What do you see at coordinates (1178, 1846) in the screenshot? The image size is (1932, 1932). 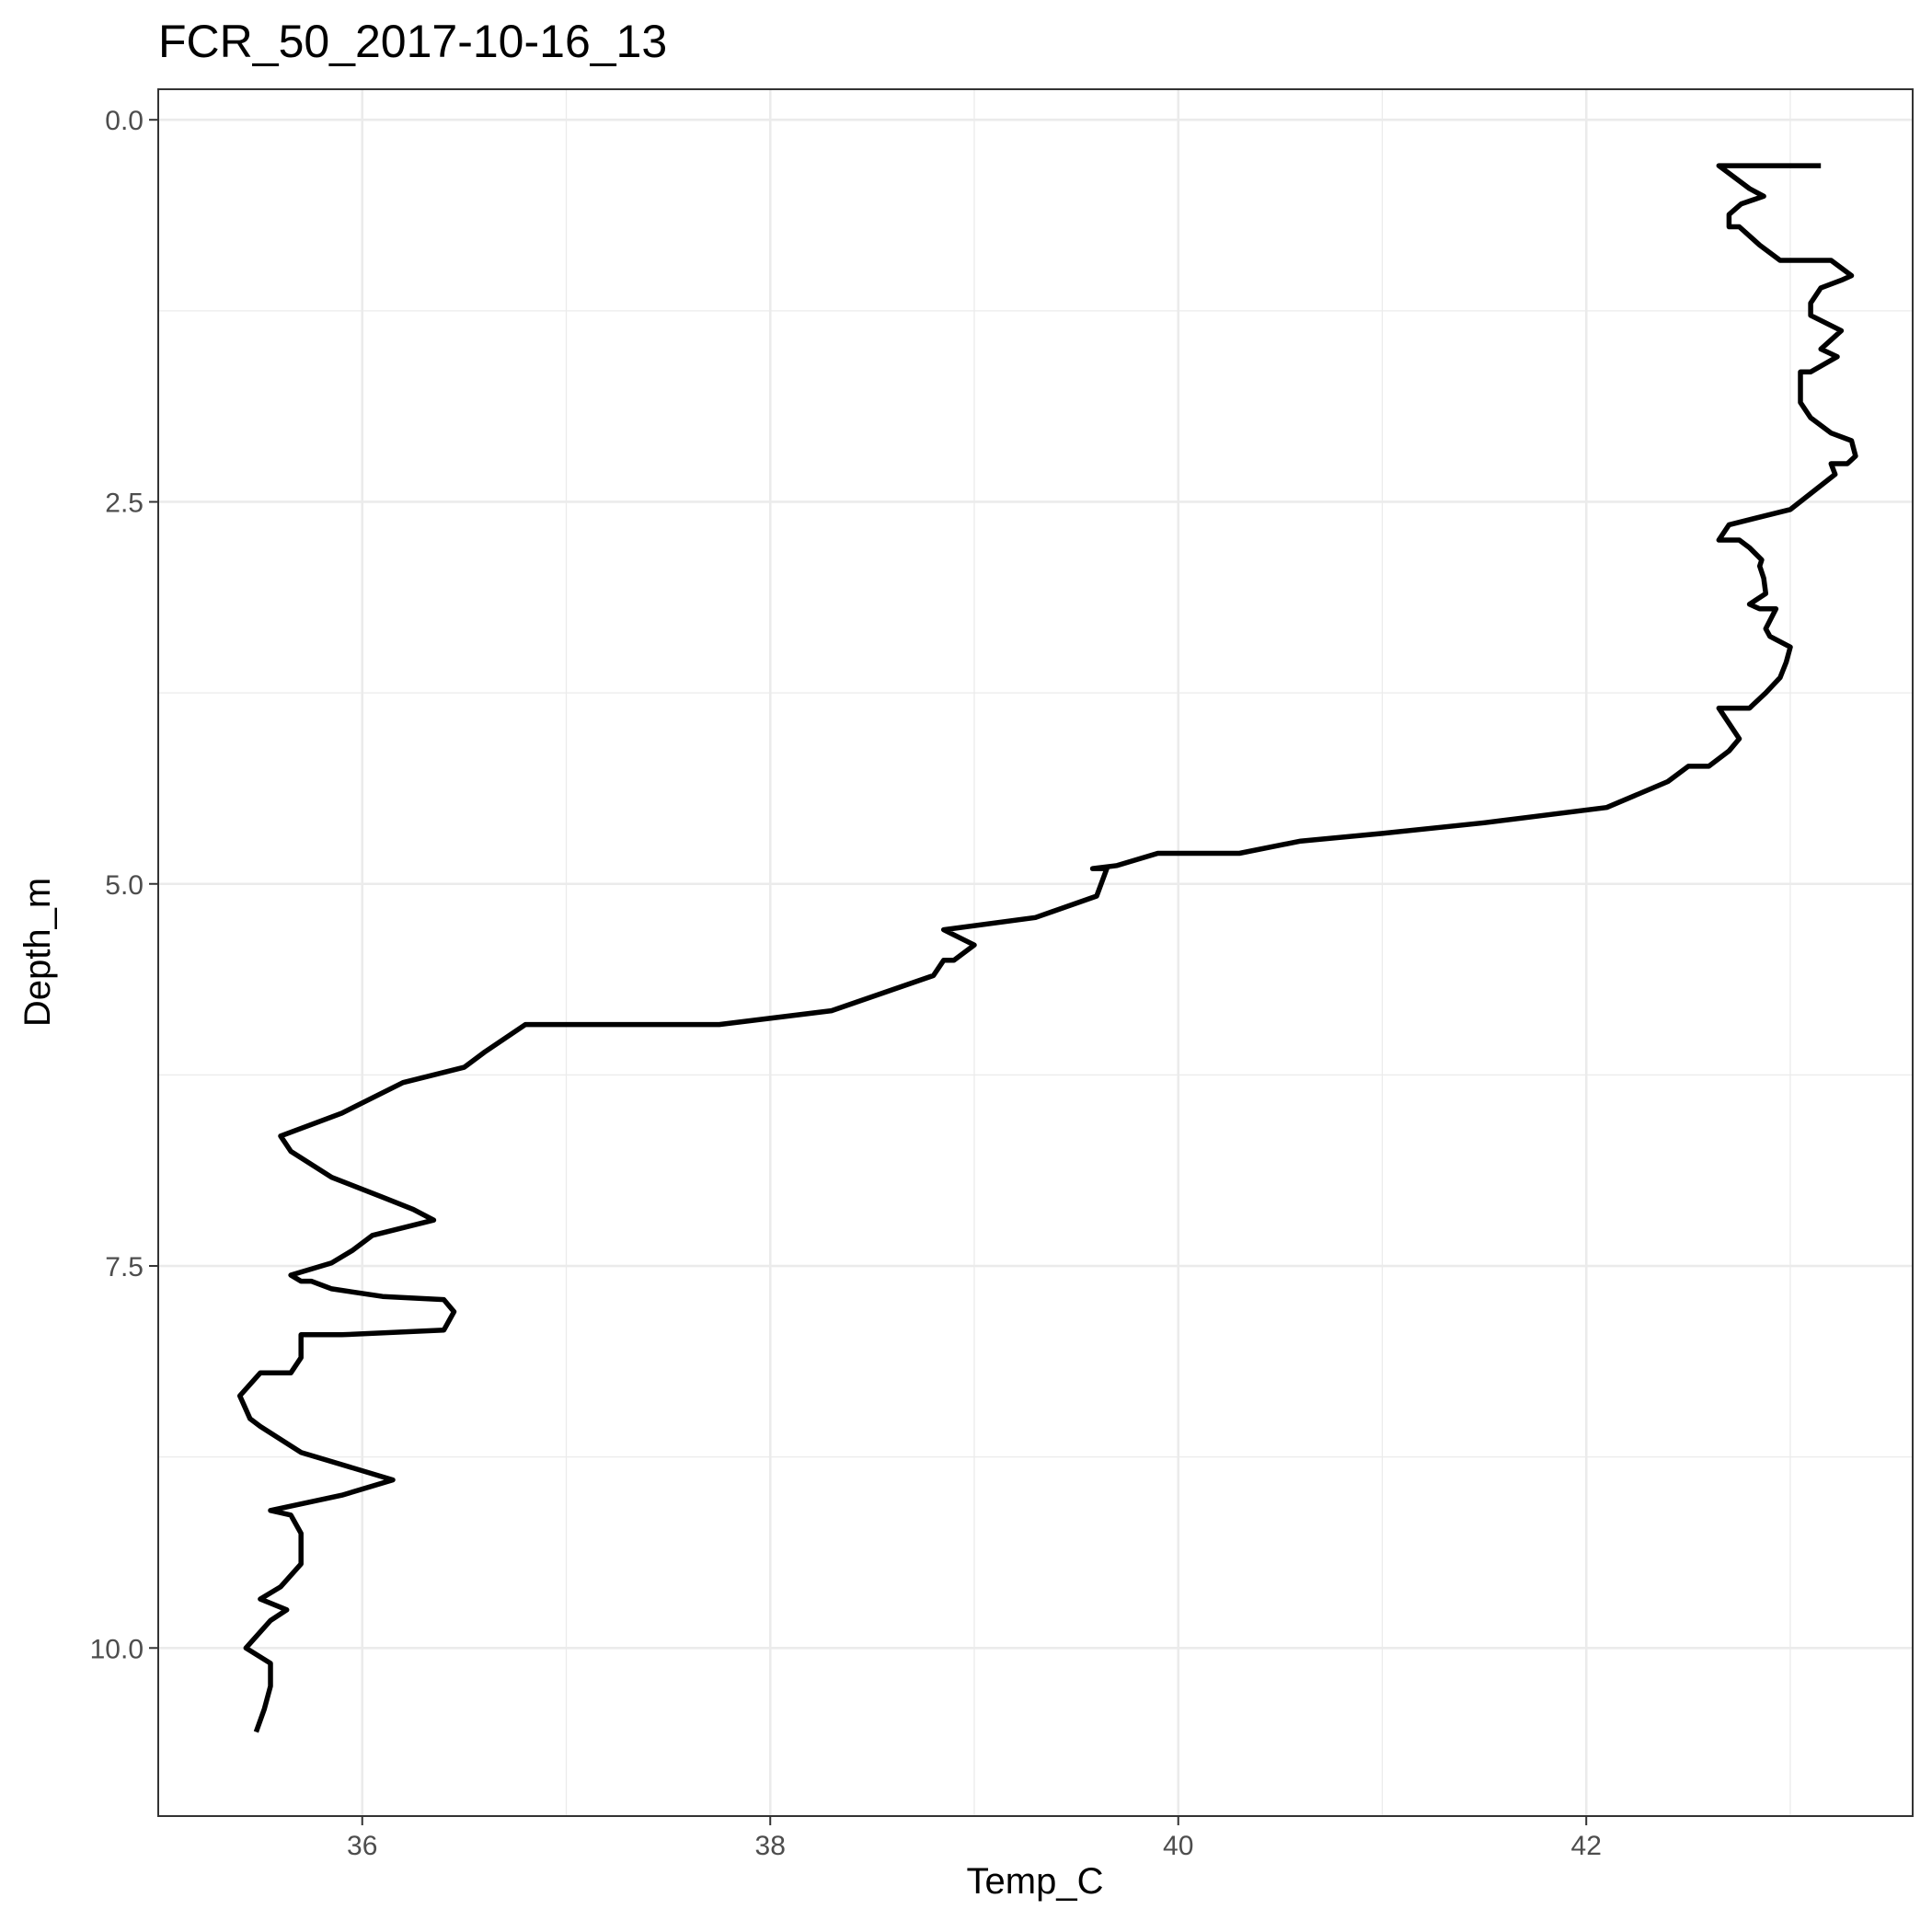 I see `x-tick-label: 40` at bounding box center [1178, 1846].